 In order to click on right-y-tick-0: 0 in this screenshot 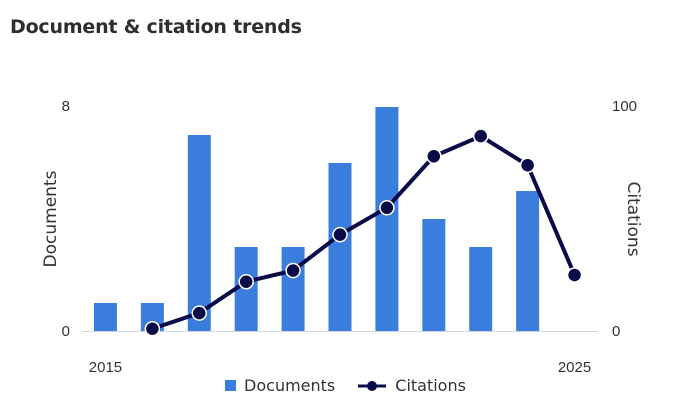, I will do `click(616, 331)`.